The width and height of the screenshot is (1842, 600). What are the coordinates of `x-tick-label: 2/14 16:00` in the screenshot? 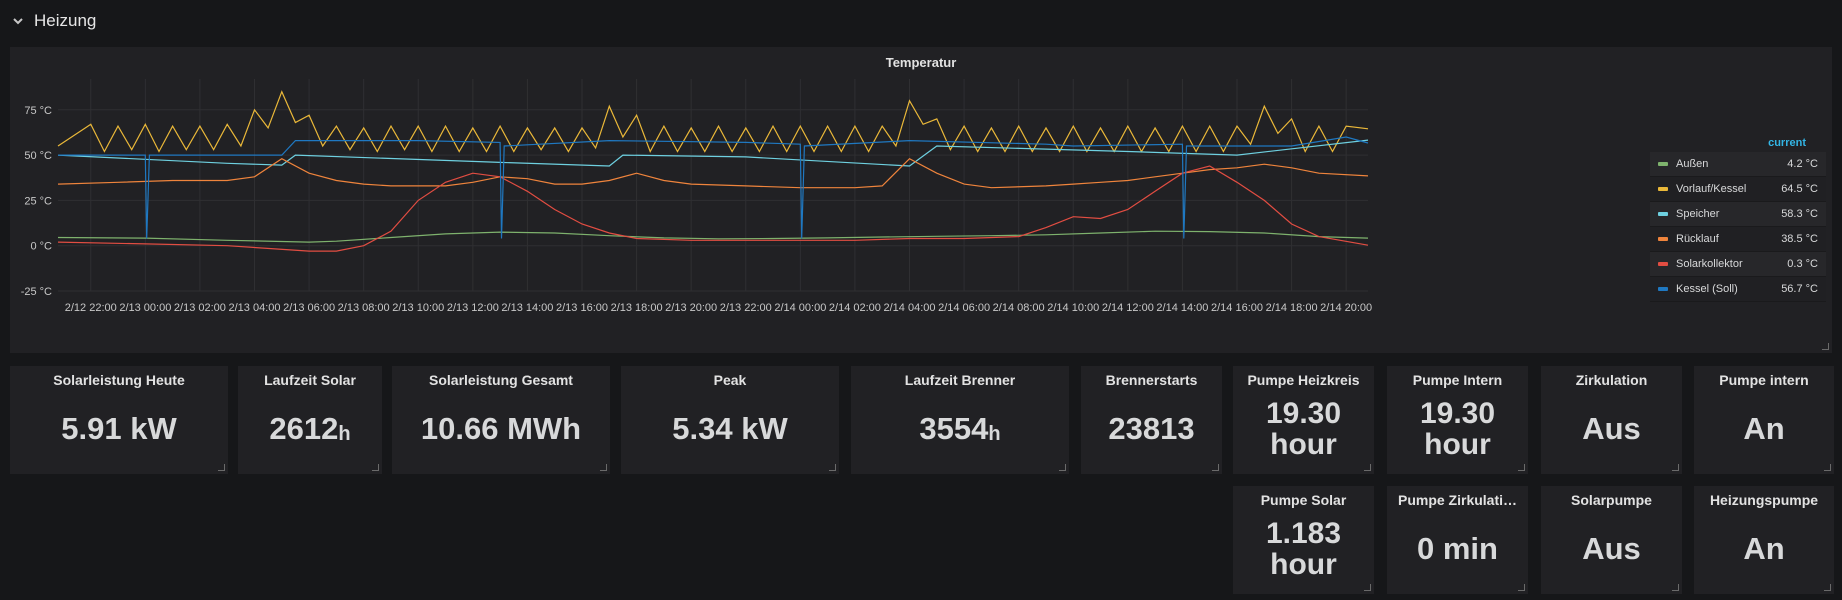 It's located at (1237, 308).